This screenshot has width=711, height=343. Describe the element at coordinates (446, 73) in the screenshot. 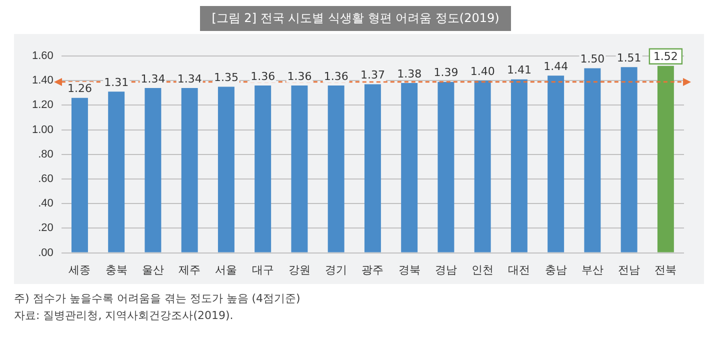

I see `data-label: 1.39` at that location.